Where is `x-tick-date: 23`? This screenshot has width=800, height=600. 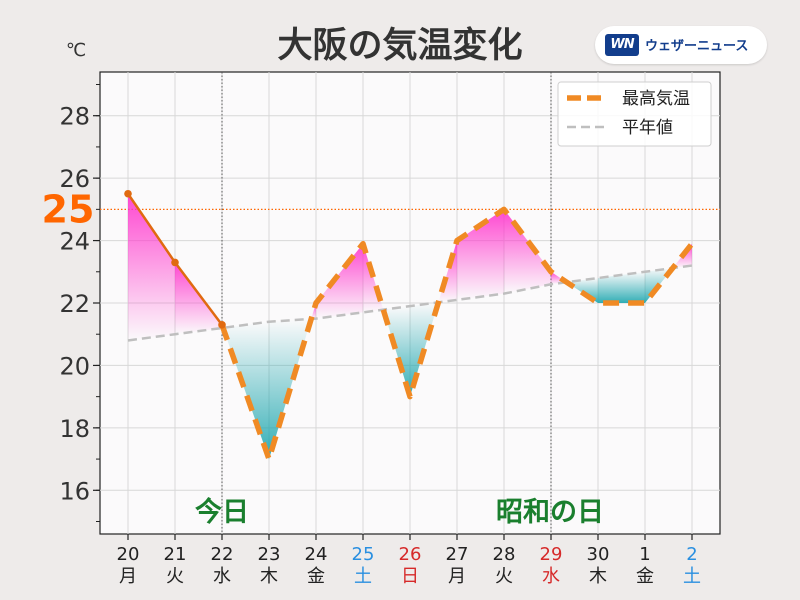 x-tick-date: 23 is located at coordinates (269, 554).